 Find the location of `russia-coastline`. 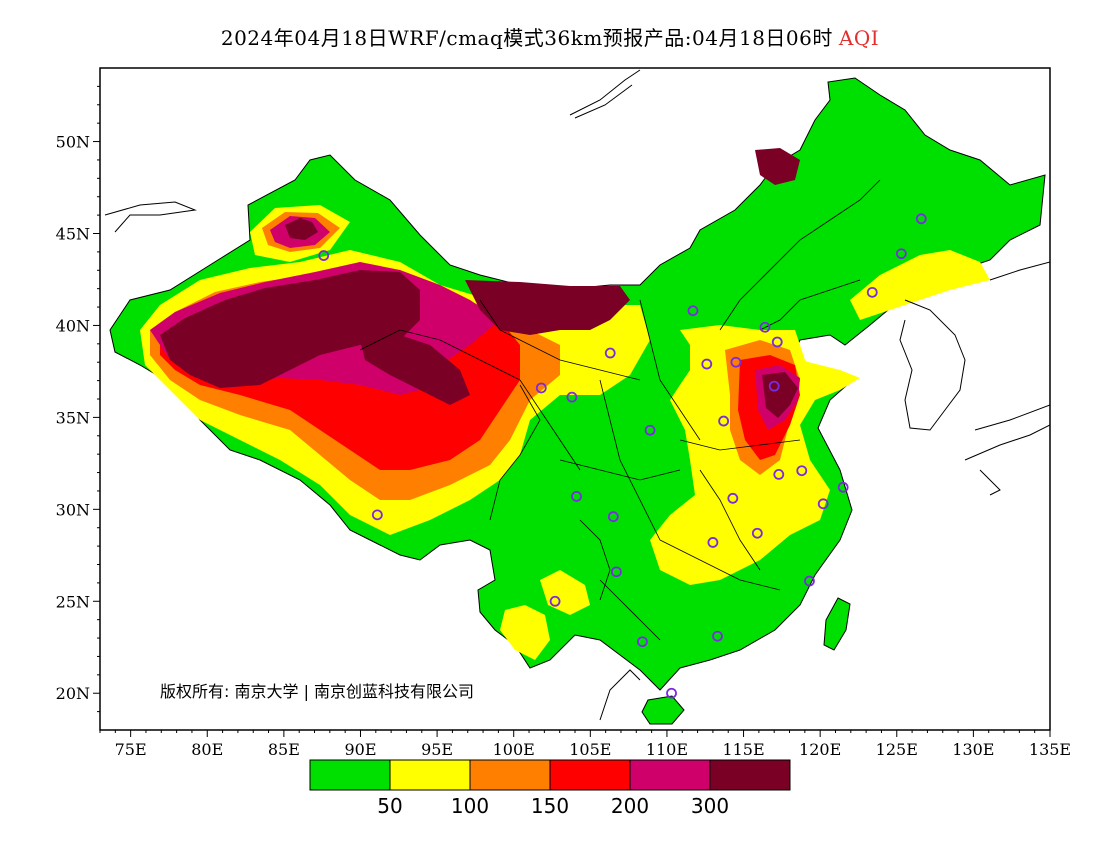

russia-coastline is located at coordinates (1019, 271).